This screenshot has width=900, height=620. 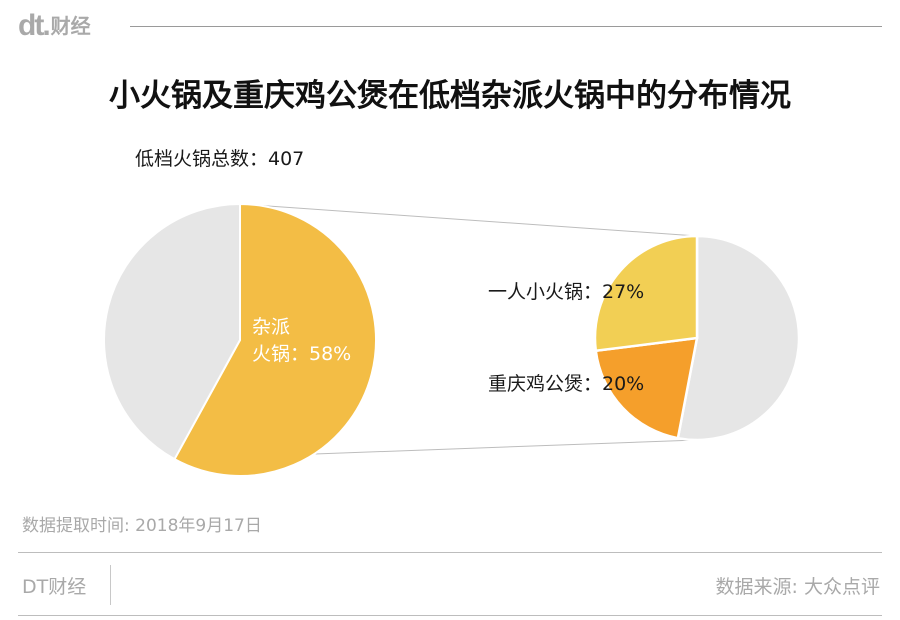 I want to click on main-pie-slice-highlight, so click(x=275, y=339).